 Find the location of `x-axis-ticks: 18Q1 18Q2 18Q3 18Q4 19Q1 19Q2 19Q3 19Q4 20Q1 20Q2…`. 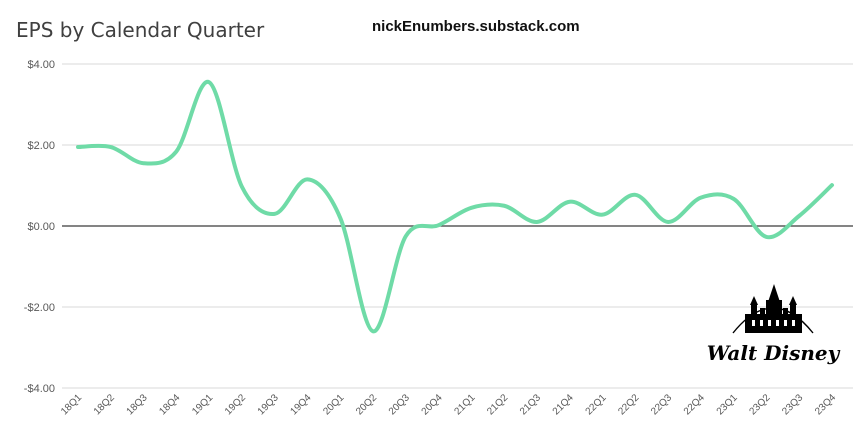

x-axis-ticks: 18Q1 18Q2 18Q3 18Q4 19Q1 19Q2 19Q3 19Q4 20Q1 20Q2… is located at coordinates (448, 404).